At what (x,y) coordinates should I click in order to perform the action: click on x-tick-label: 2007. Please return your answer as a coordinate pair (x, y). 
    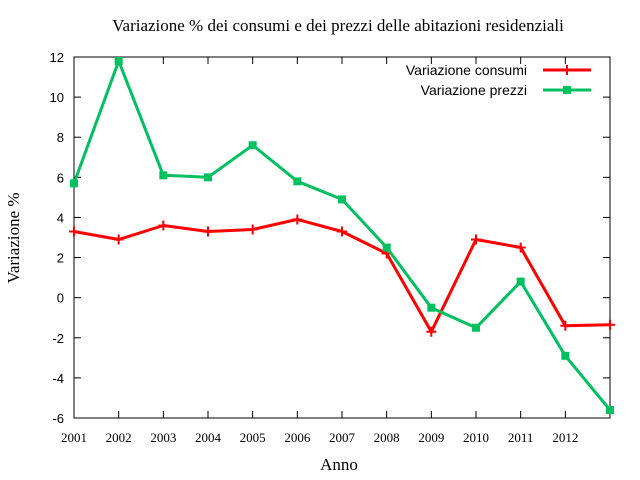
    Looking at the image, I should click on (342, 437).